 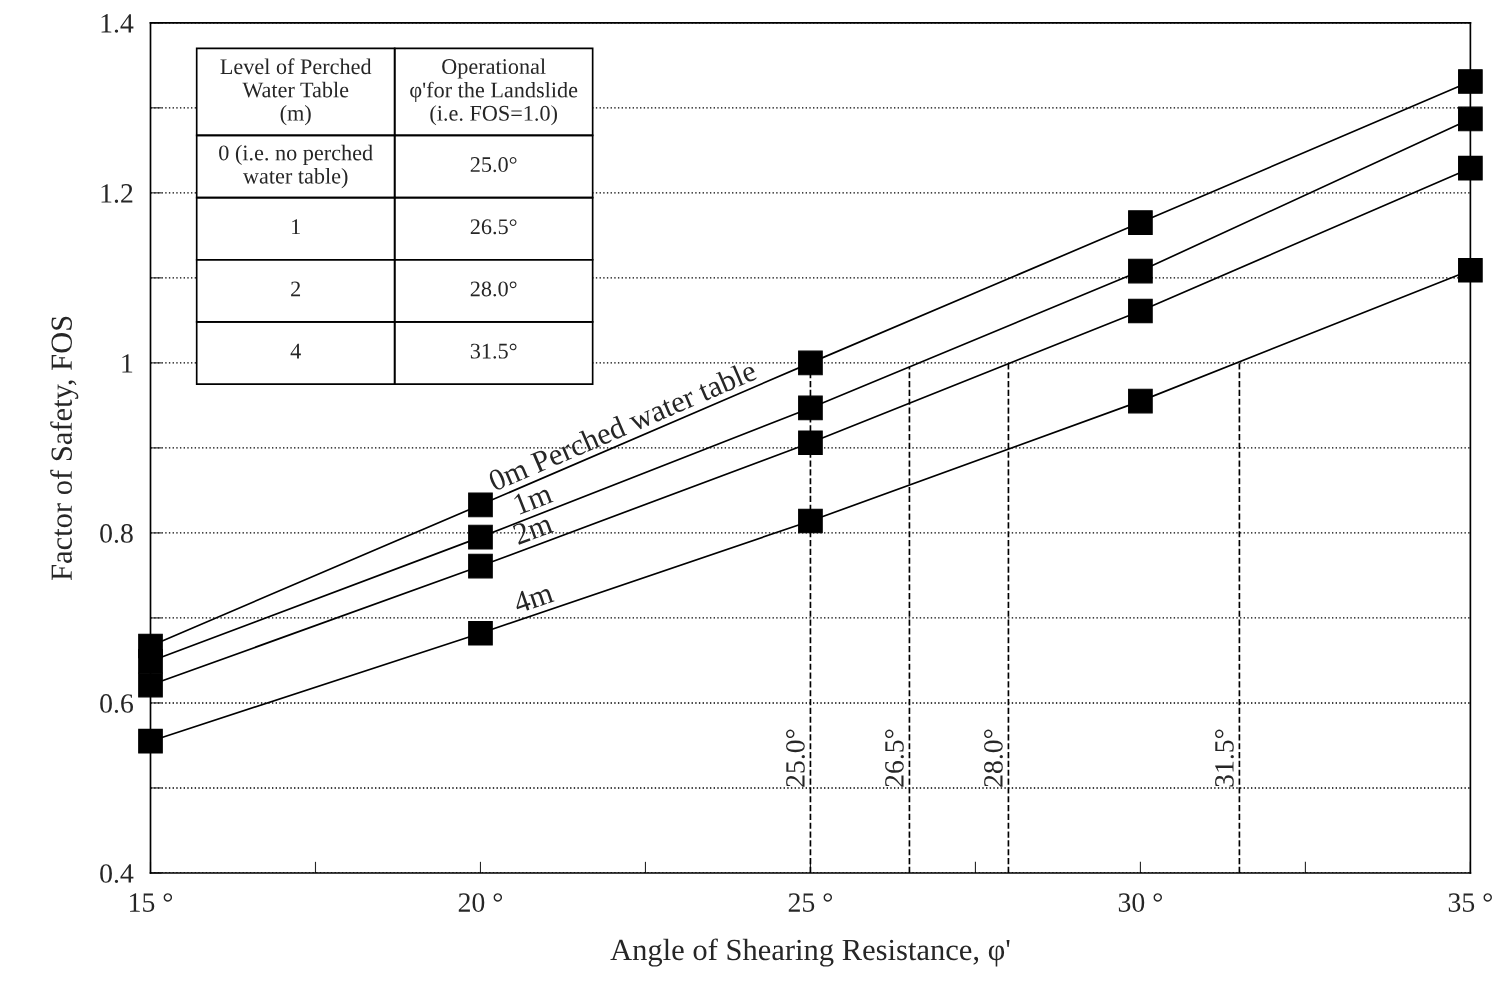 What do you see at coordinates (296, 92) in the screenshot?
I see `annotation: Level of Perched Water Table (m)` at bounding box center [296, 92].